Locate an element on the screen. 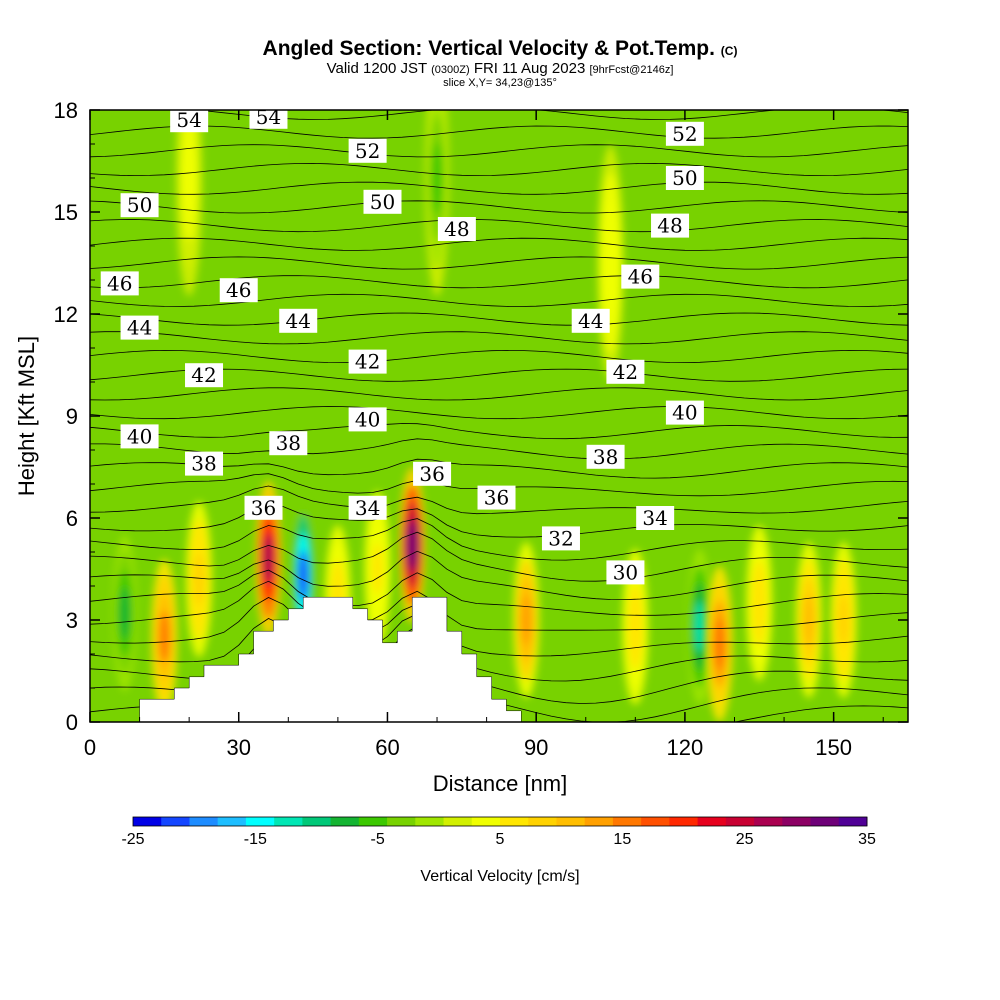 The height and width of the screenshot is (1000, 1000). contour-label-text: 30 is located at coordinates (625, 572).